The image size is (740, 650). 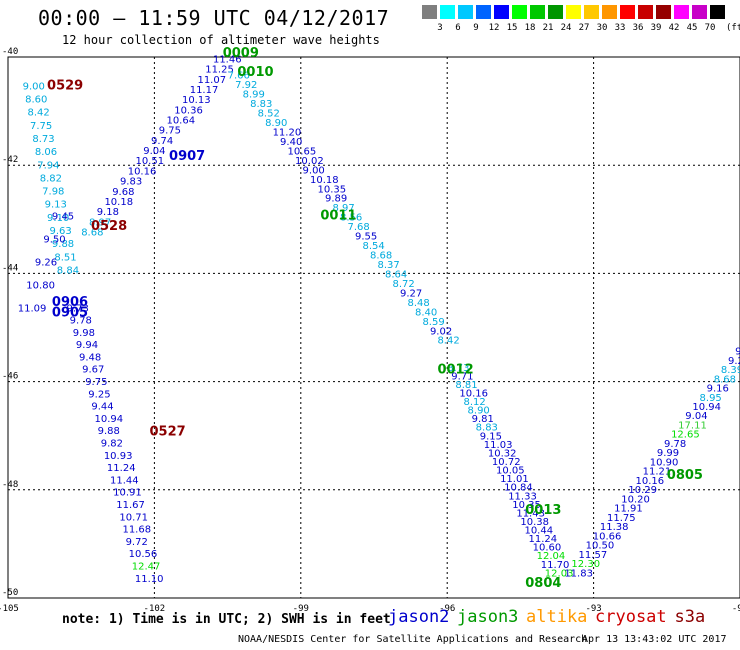 What do you see at coordinates (488, 617) in the screenshot?
I see `satellite-name: jason3` at bounding box center [488, 617].